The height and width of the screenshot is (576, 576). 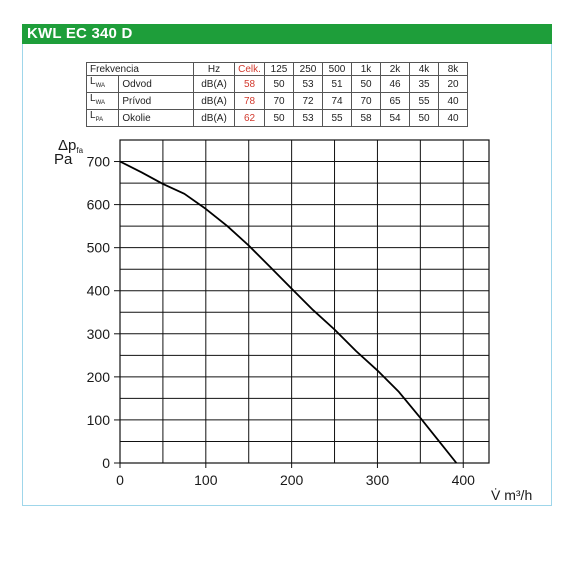 I want to click on y-tick-label: 100, so click(x=99, y=420).